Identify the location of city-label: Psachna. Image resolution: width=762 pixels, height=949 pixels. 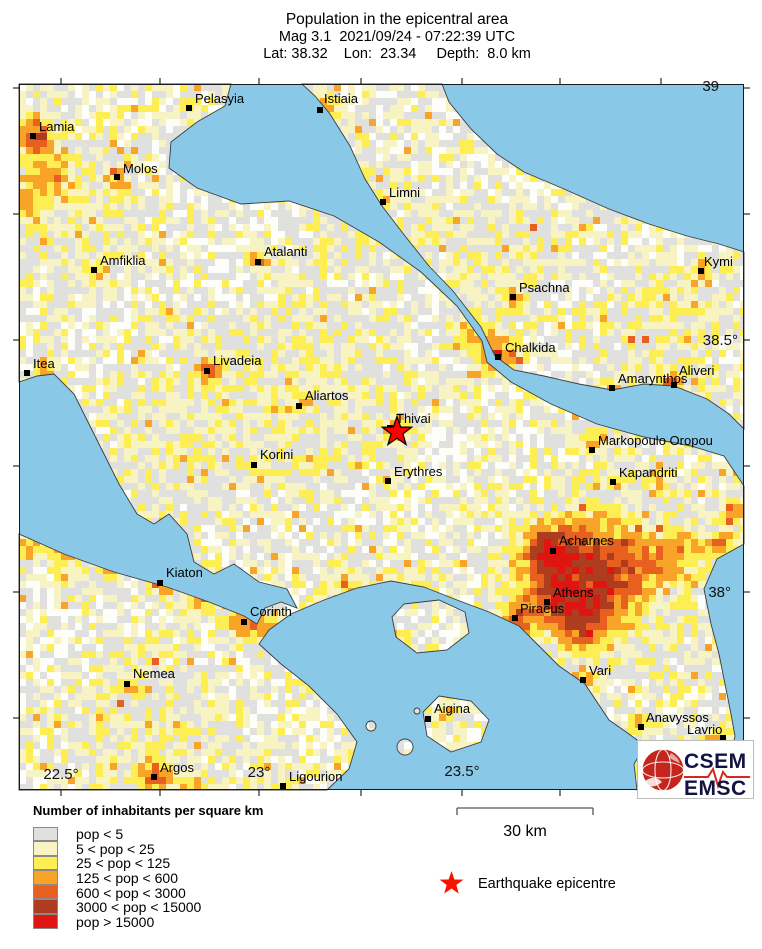
(544, 287).